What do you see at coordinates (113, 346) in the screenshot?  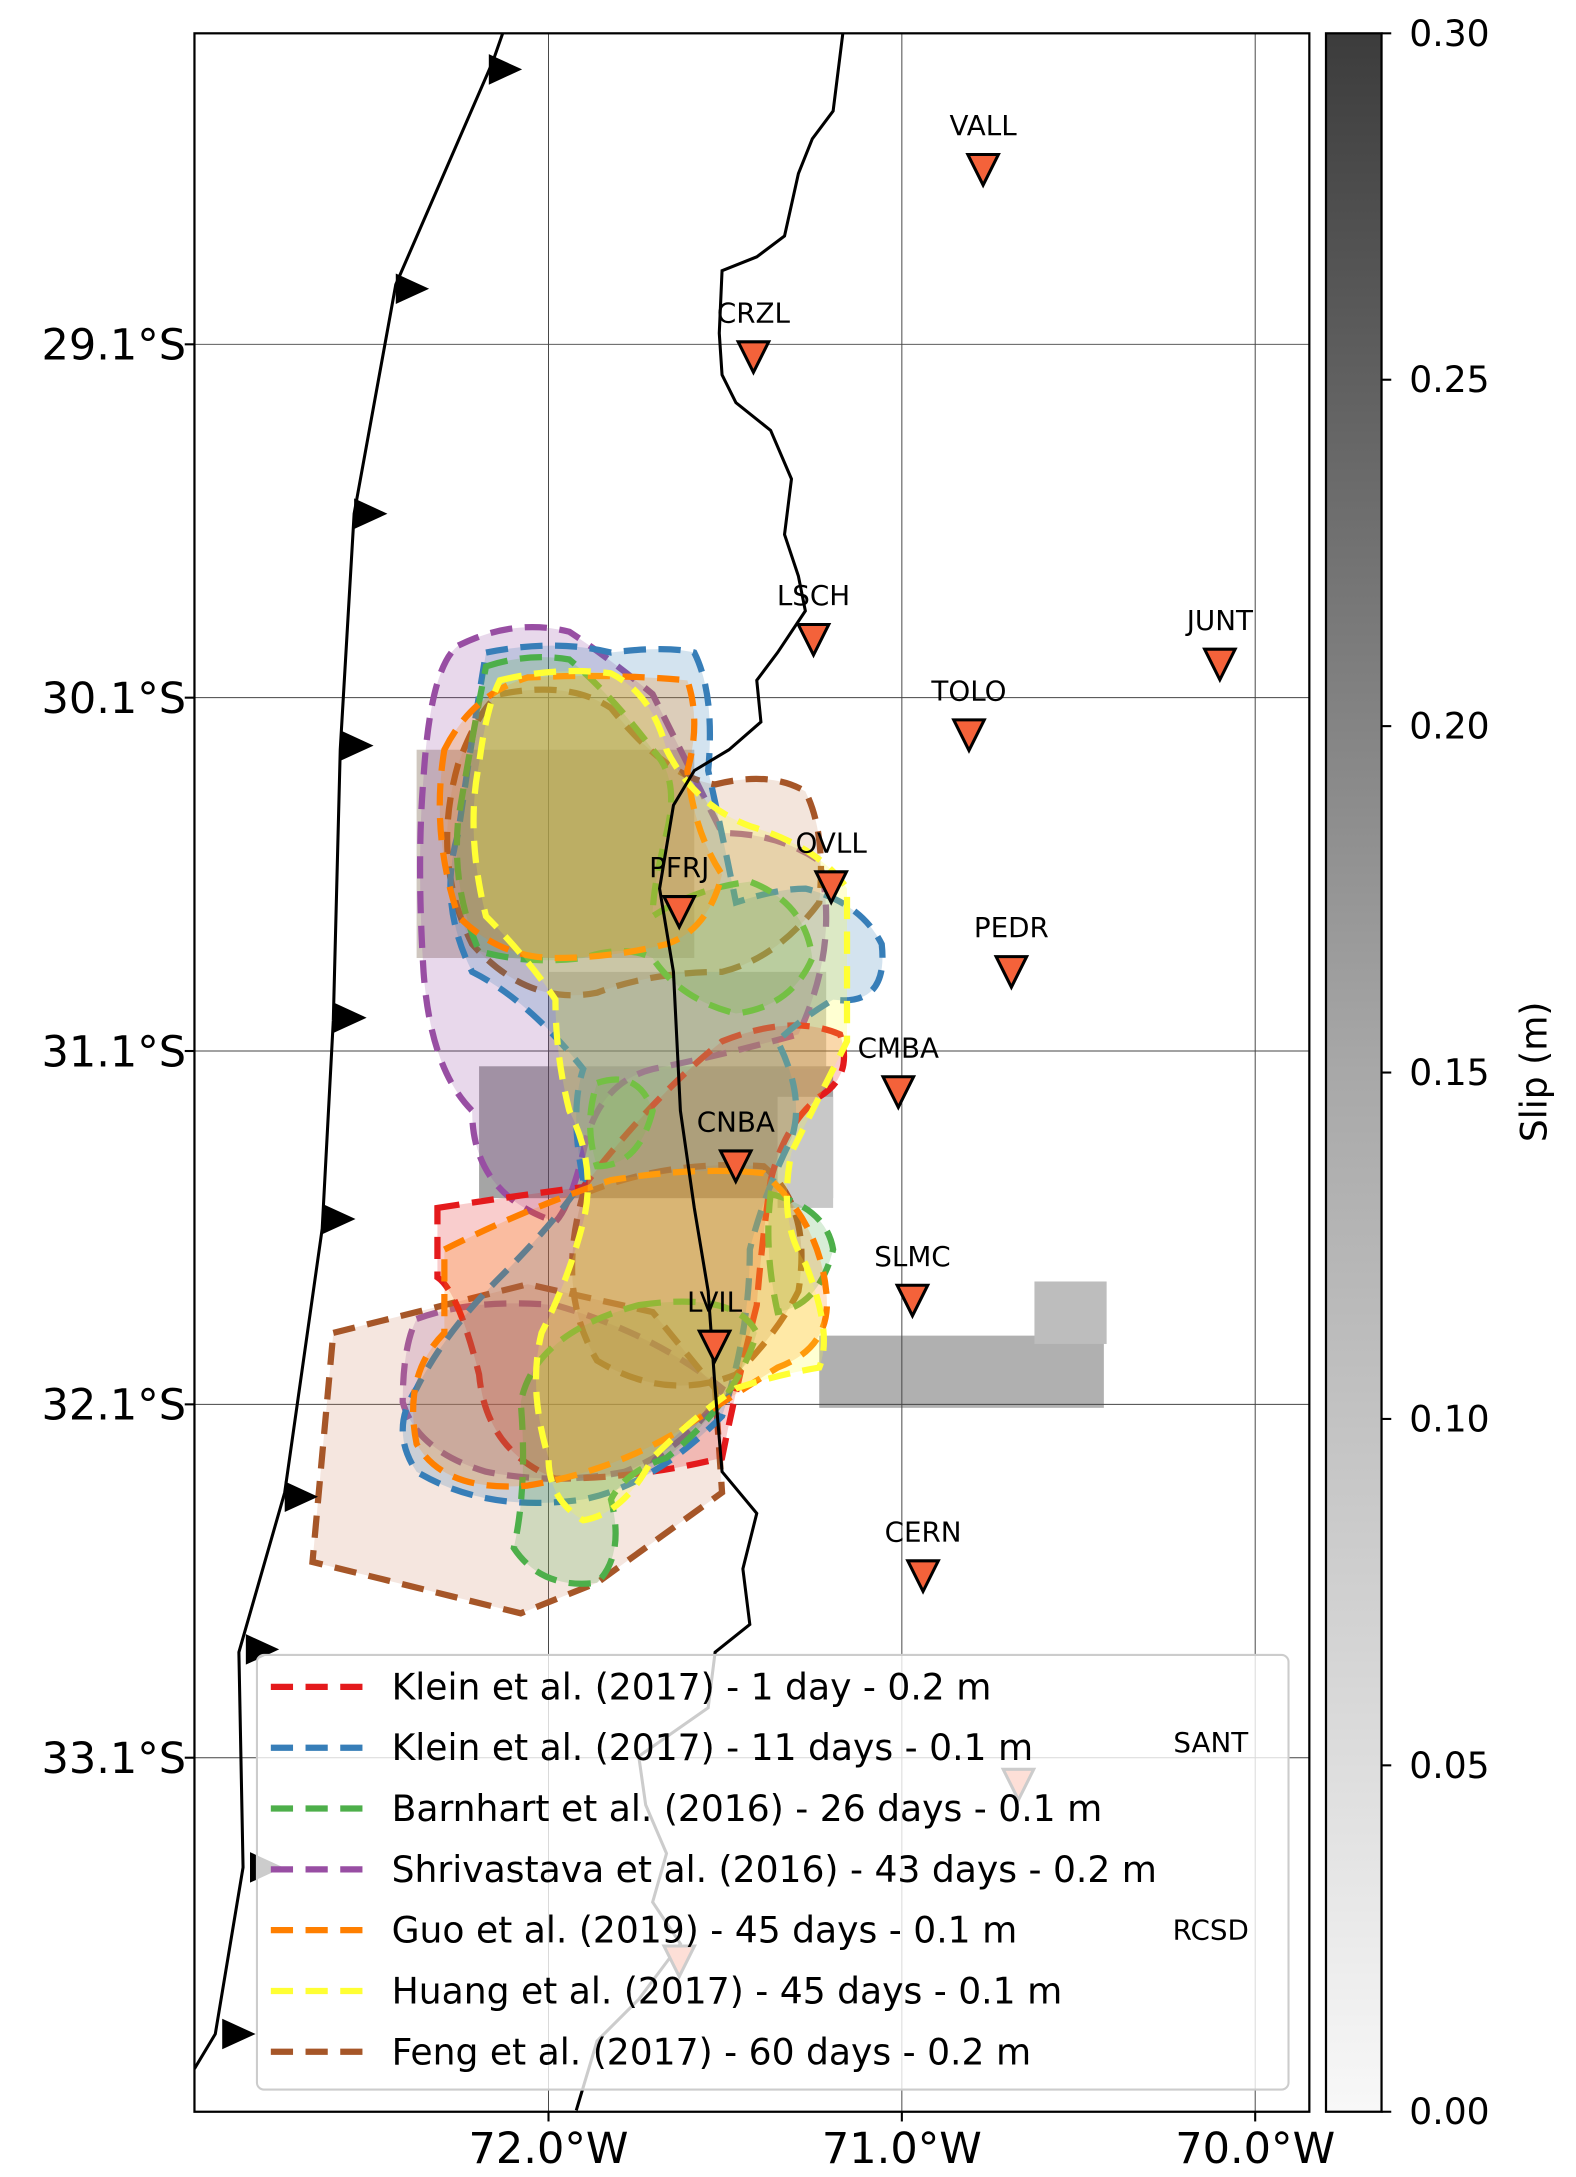 I see `y-tick-label: 29.1°S` at bounding box center [113, 346].